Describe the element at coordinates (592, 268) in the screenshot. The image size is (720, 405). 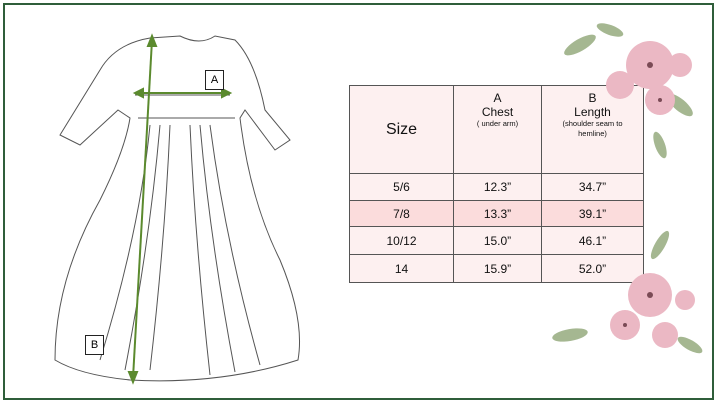
I see `cell-length: 52.0”` at that location.